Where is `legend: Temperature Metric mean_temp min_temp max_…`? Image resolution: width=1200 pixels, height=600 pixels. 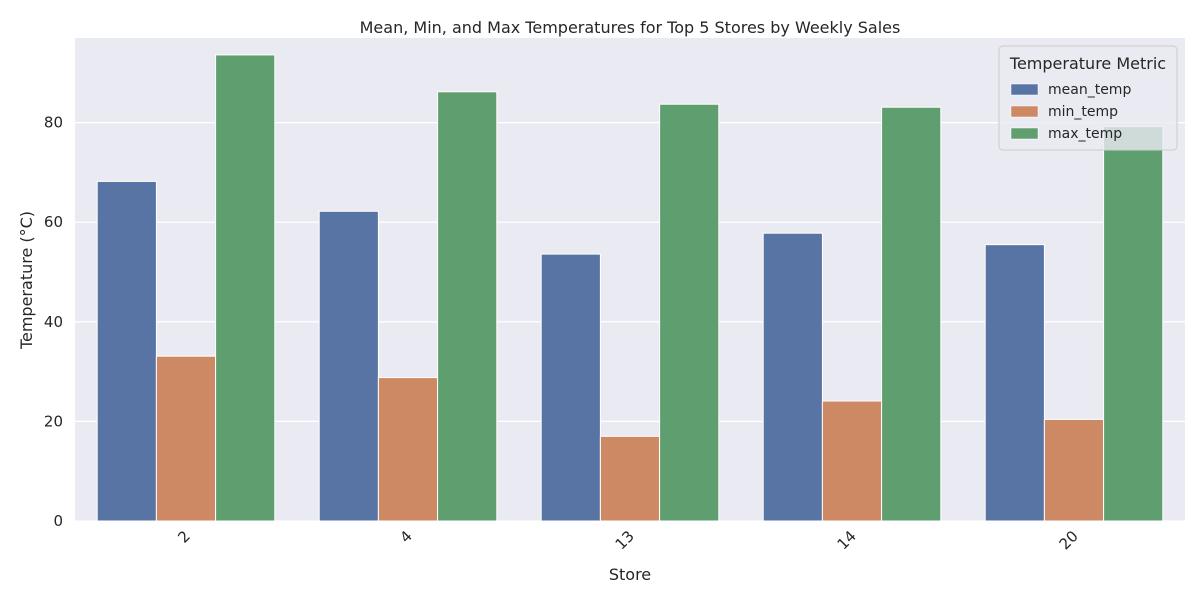
legend: Temperature Metric mean_temp min_temp max_… is located at coordinates (1088, 98).